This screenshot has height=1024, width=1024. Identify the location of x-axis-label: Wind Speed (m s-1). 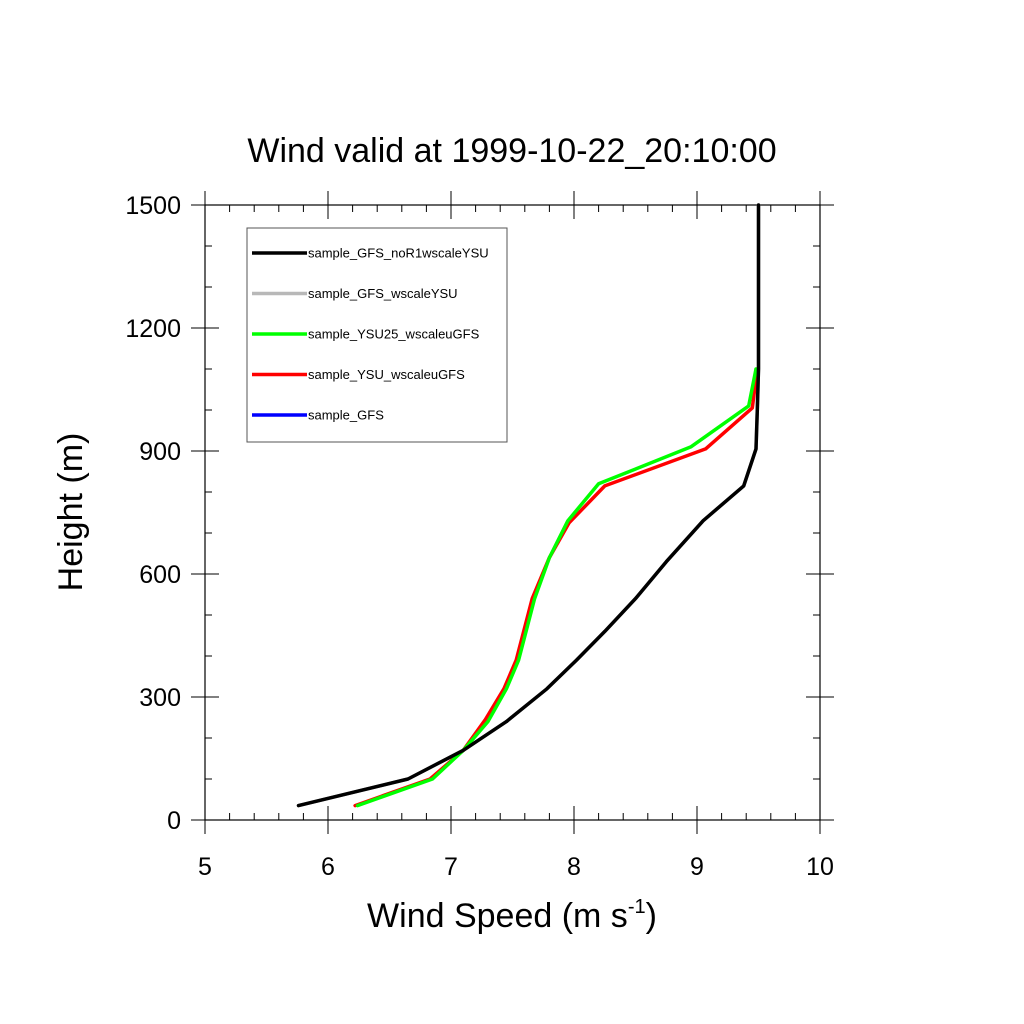
(512, 915).